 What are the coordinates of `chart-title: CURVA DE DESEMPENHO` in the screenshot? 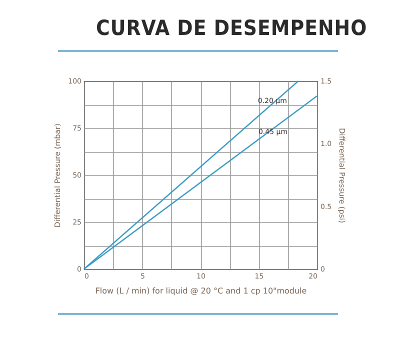 It's located at (232, 28).